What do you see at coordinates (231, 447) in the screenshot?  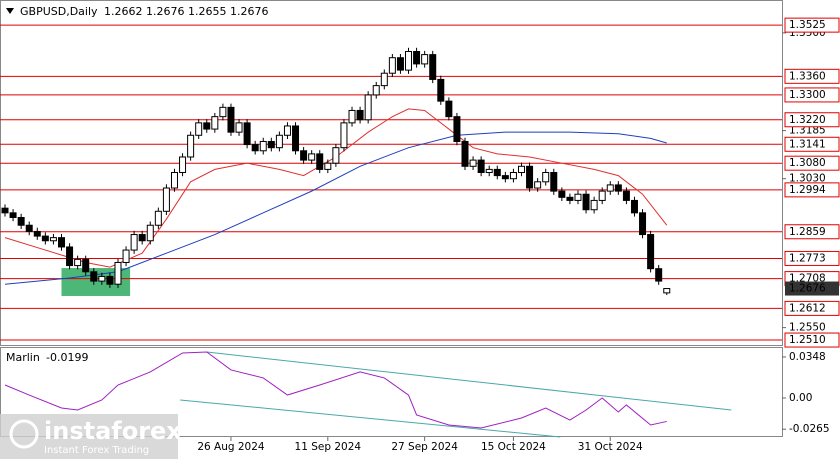 I see `x-tick-label: 26 Aug 2024` at bounding box center [231, 447].